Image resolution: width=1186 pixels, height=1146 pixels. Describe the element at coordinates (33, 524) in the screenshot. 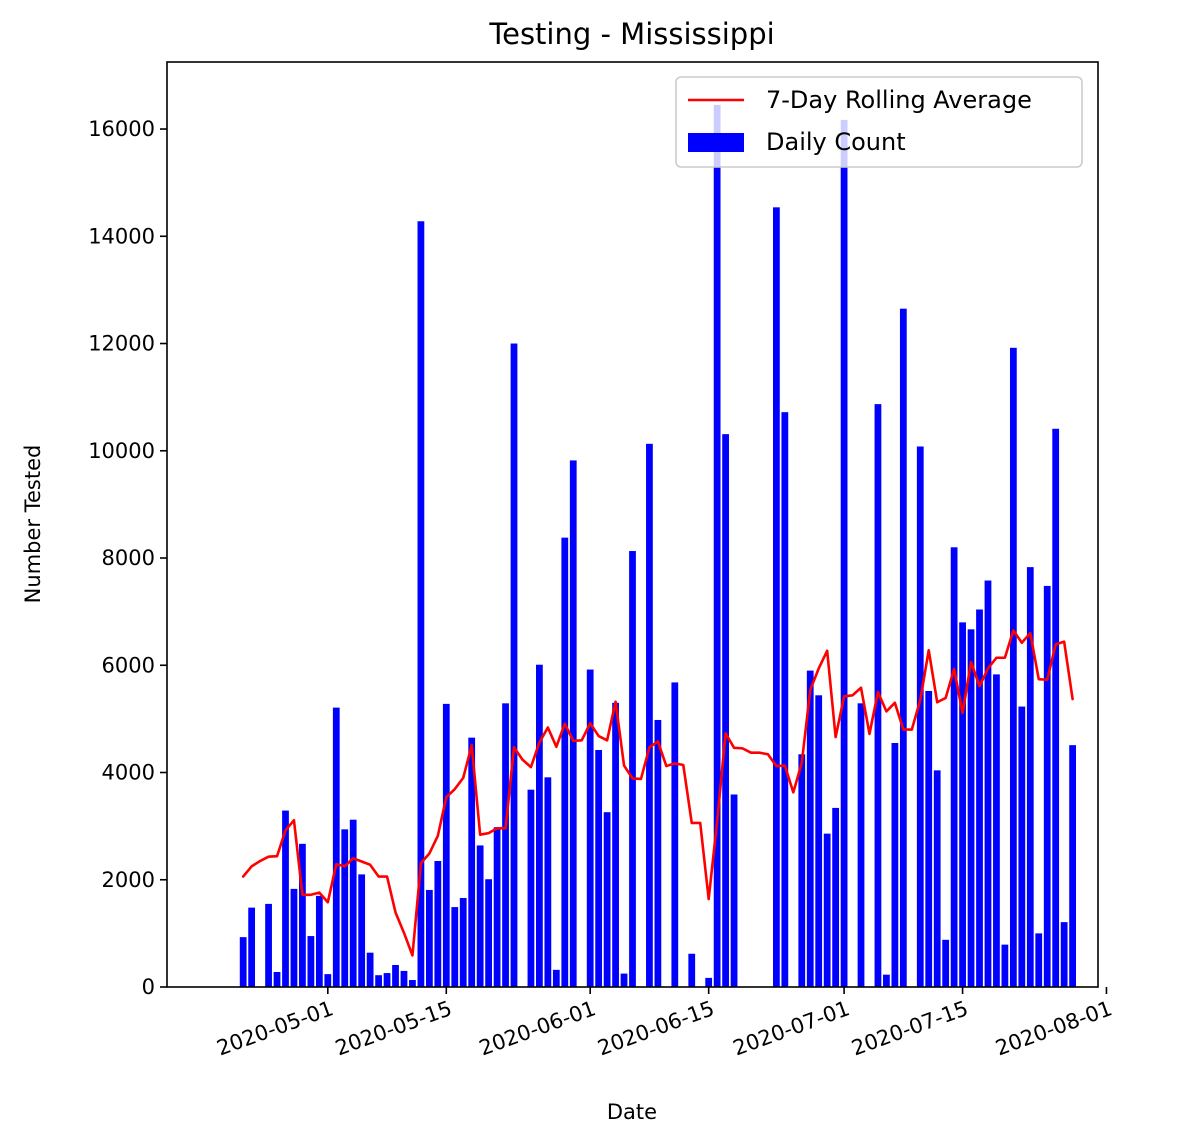

I see `y-axis-label: Number Tested` at that location.